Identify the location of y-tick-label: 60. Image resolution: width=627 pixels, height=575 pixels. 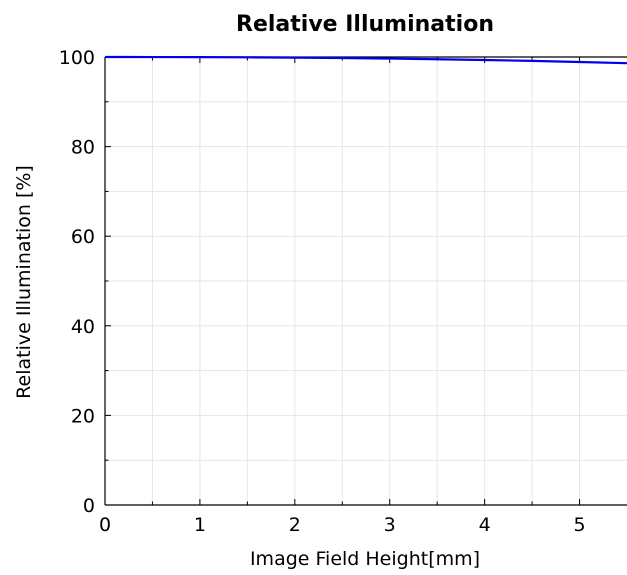
(83, 237).